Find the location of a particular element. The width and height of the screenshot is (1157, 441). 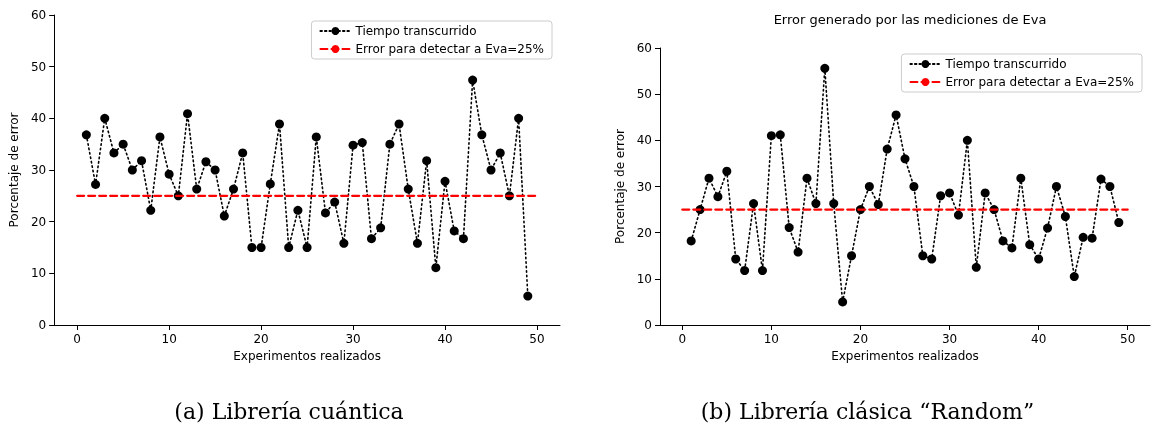

text: (a) Librería cuántica is located at coordinates (289, 411).